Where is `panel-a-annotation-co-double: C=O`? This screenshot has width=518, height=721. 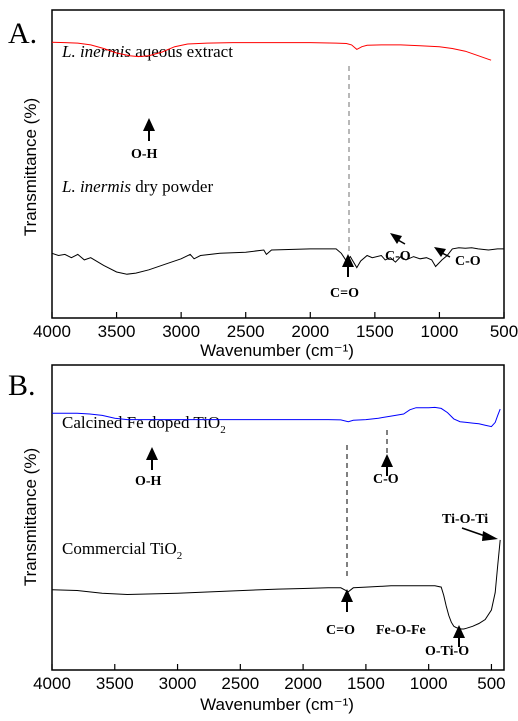
panel-a-annotation-co-double: C=O is located at coordinates (344, 277).